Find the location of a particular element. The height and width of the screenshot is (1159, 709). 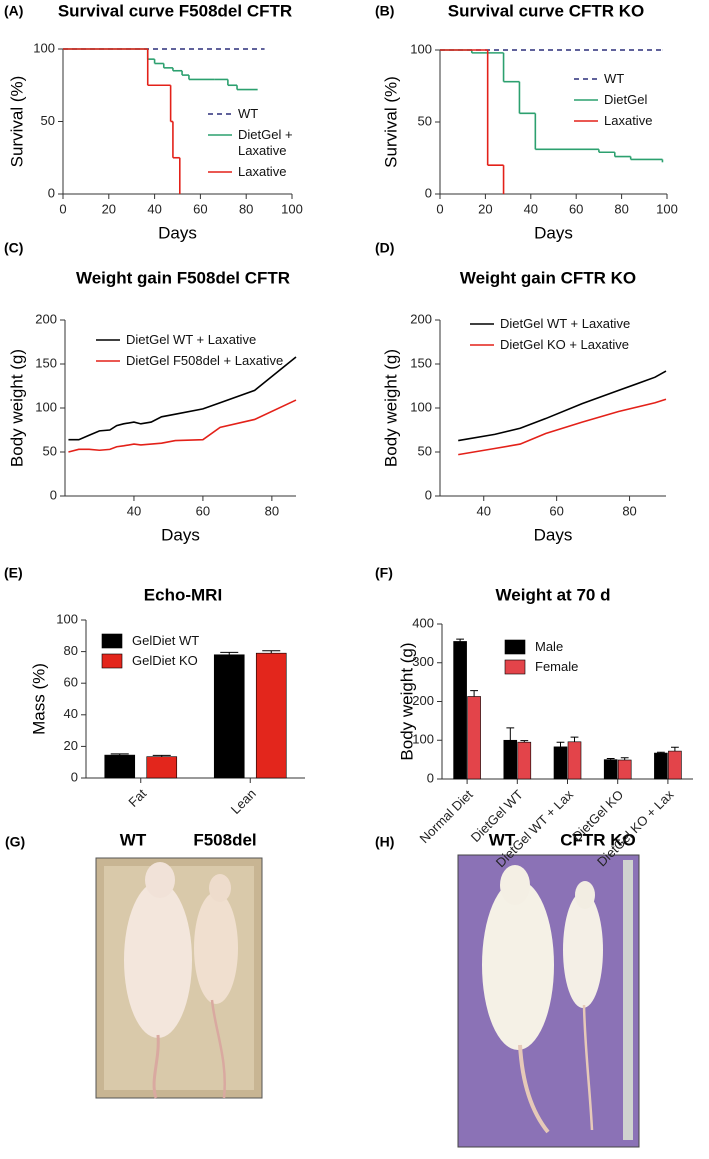

legend-entry: GelDiet WT is located at coordinates (165, 640).